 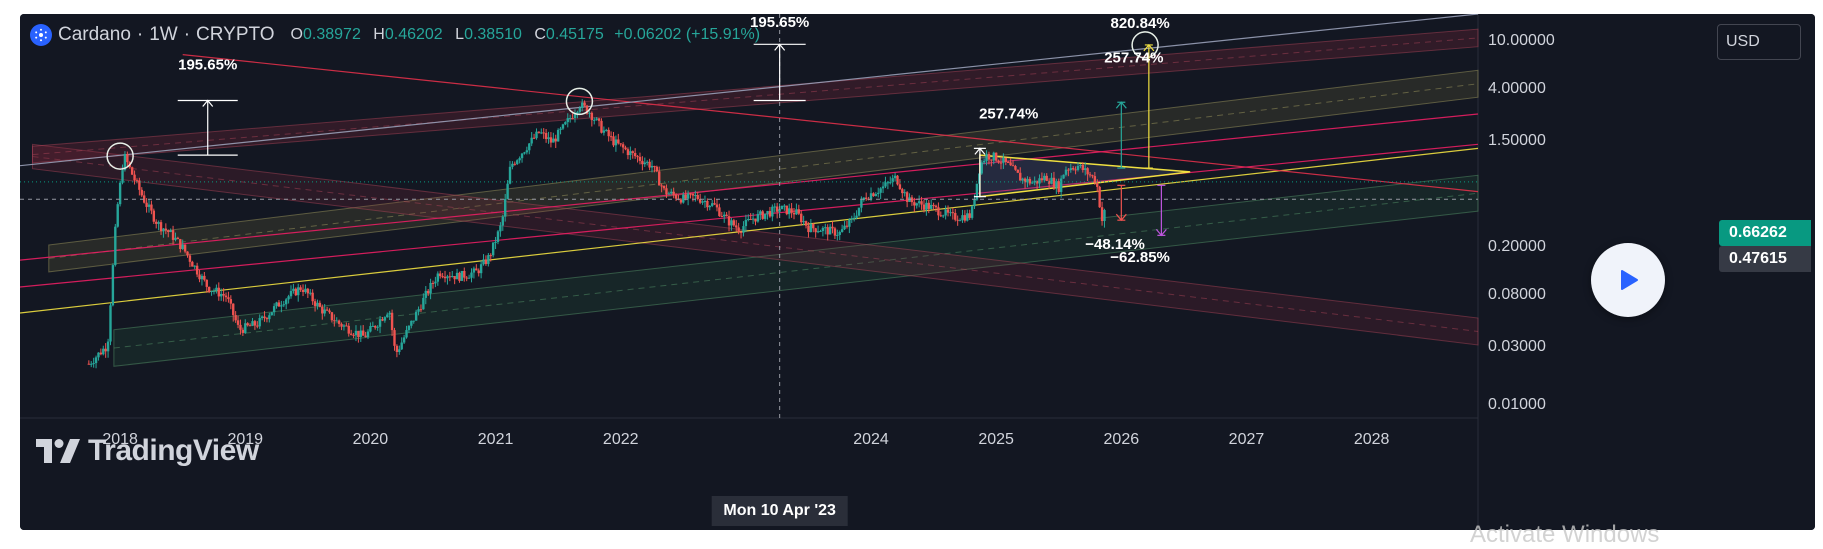 What do you see at coordinates (1133, 57) in the screenshot?
I see `annotation-label-3: 257.74%` at bounding box center [1133, 57].